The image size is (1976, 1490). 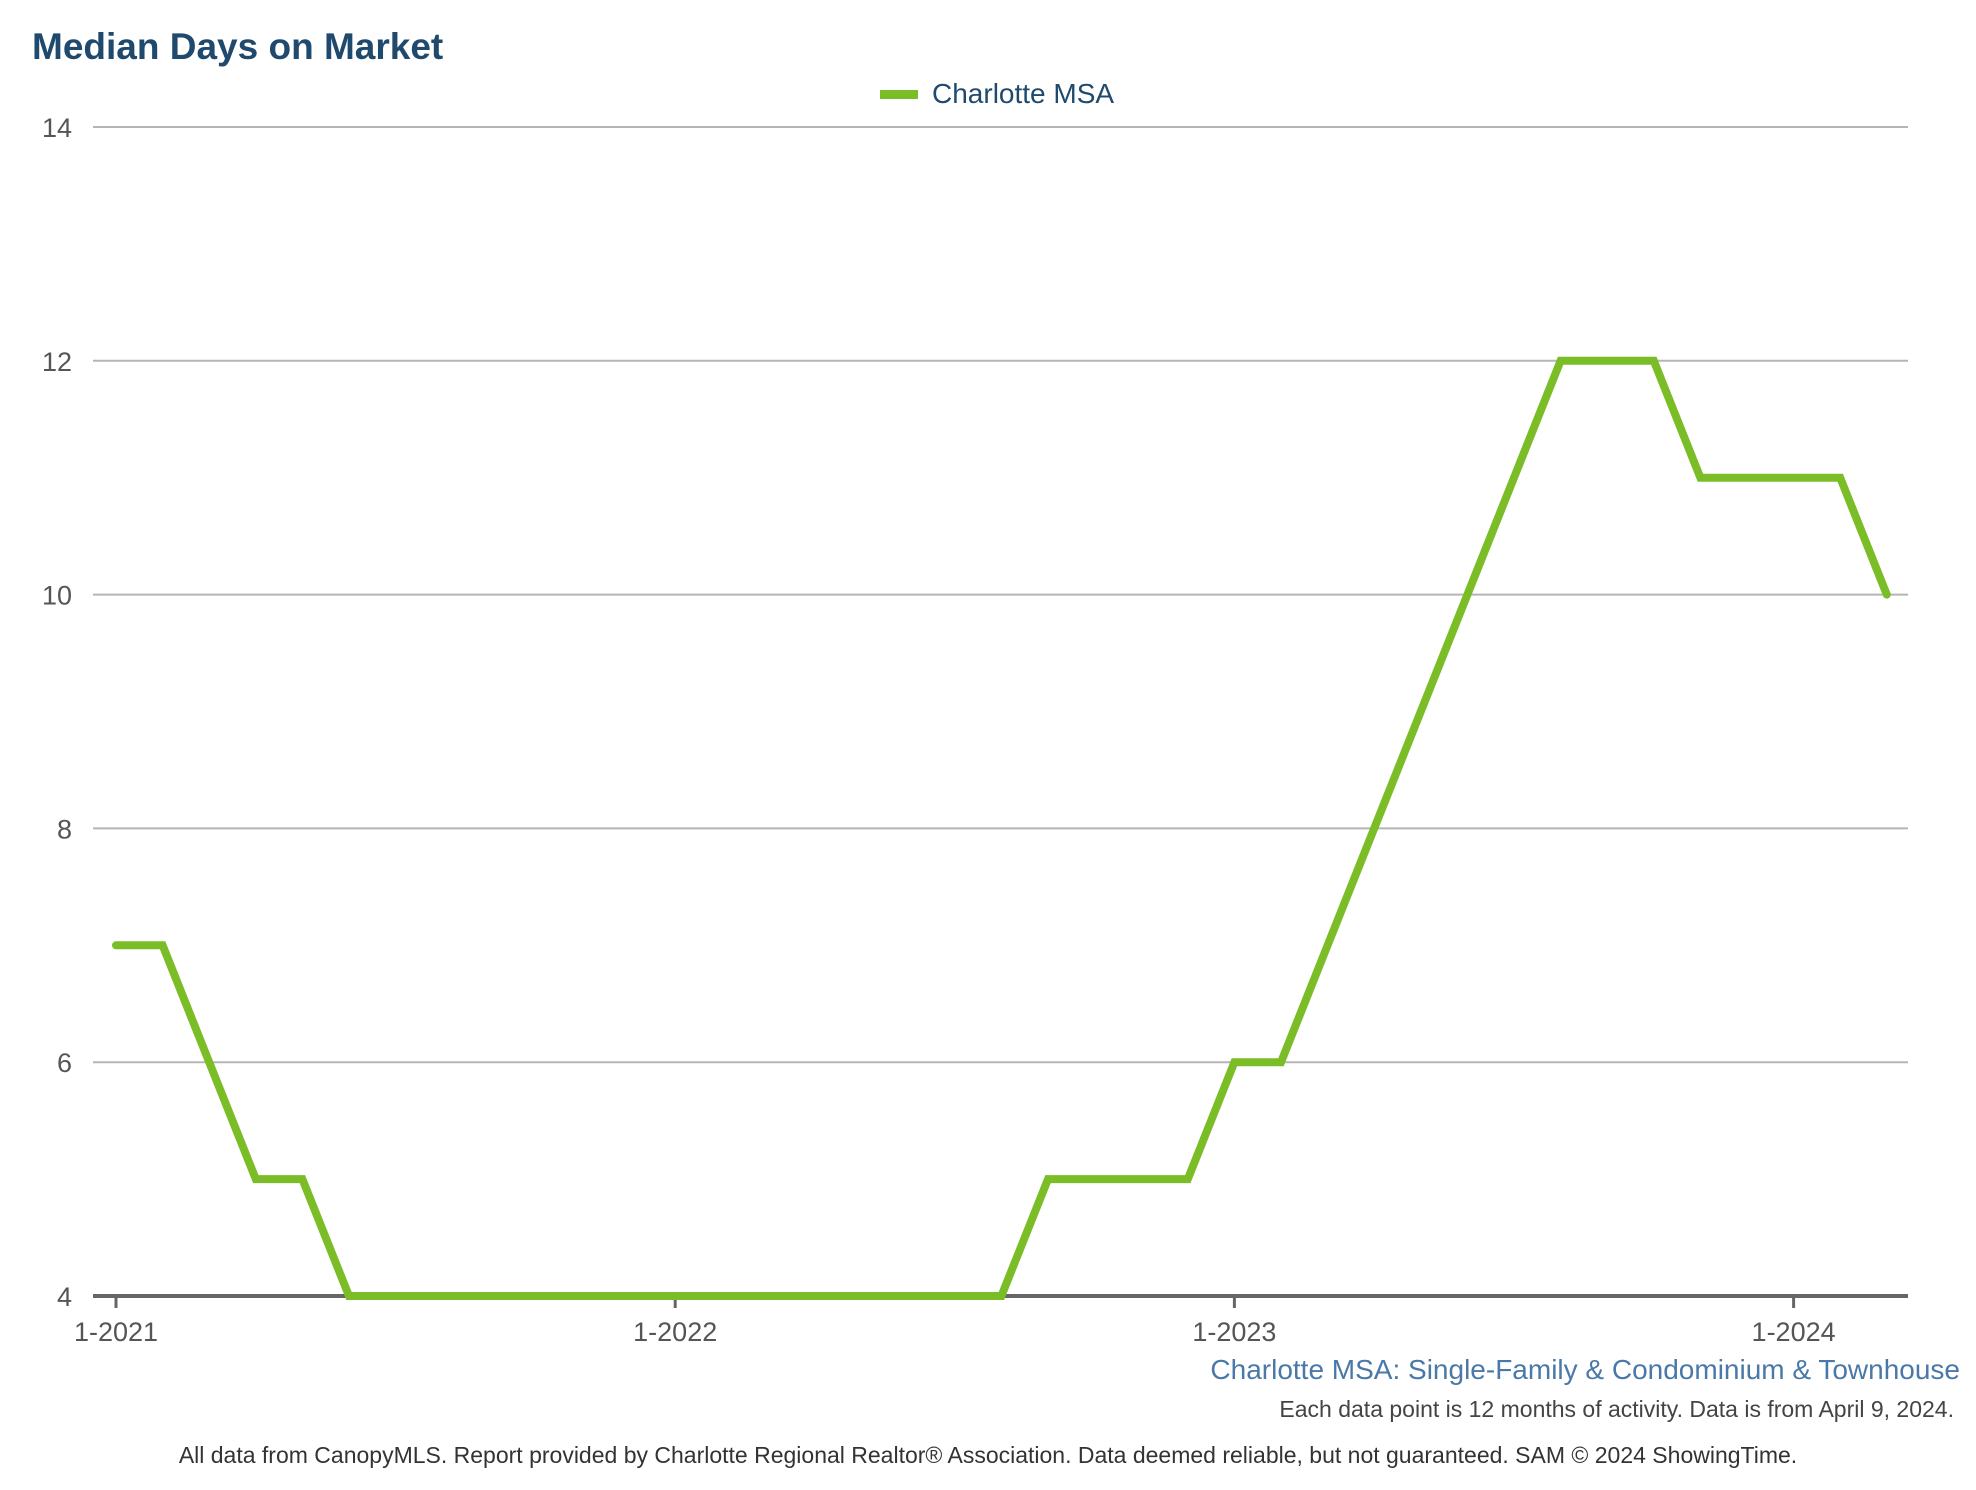 What do you see at coordinates (64, 829) in the screenshot?
I see `y-tick-label: 8` at bounding box center [64, 829].